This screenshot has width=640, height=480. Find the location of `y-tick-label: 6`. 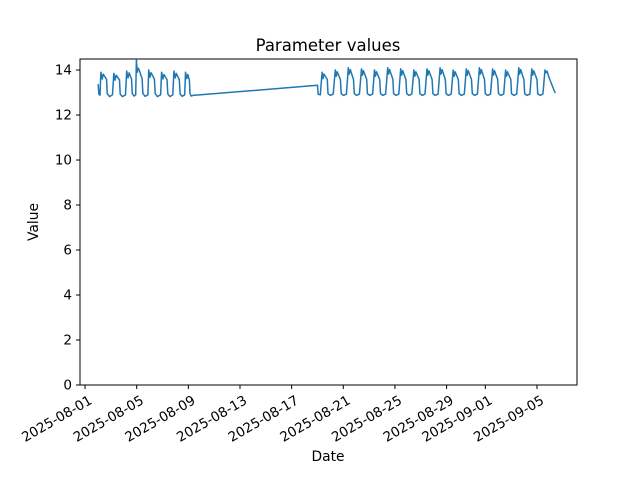

y-tick-label: 6 is located at coordinates (67, 251).